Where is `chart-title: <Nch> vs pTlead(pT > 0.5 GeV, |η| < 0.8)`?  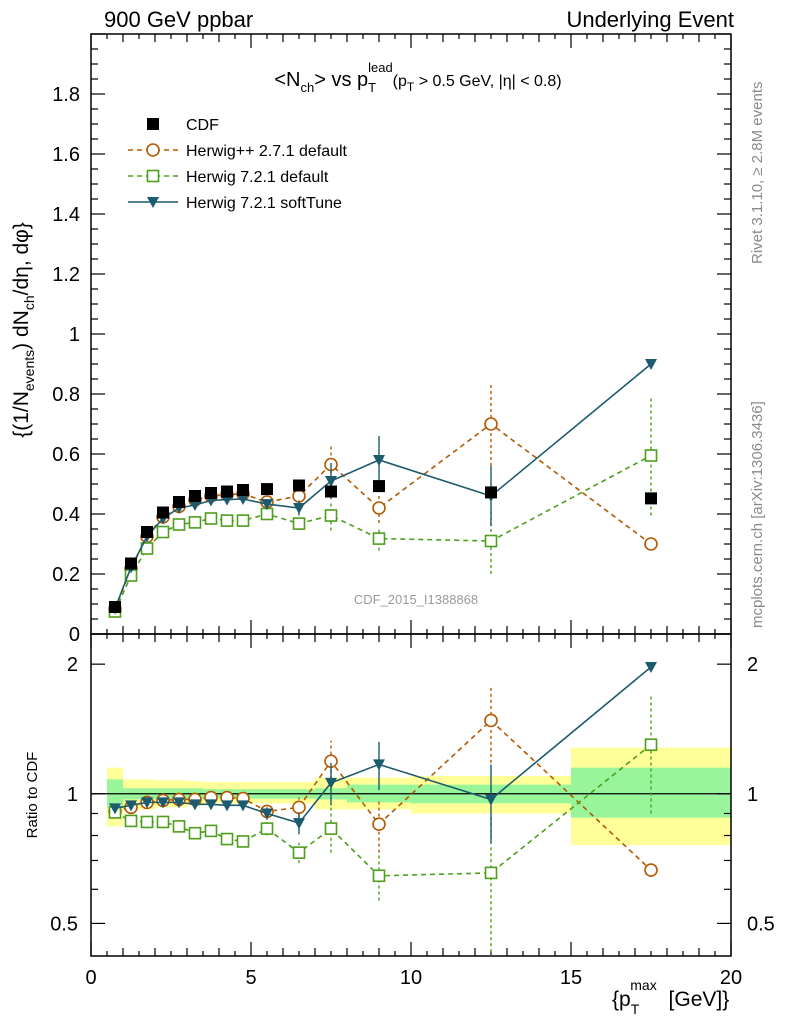 chart-title: <Nch> vs pTlead(pT > 0.5 GeV, |η| < 0.8) is located at coordinates (417, 77).